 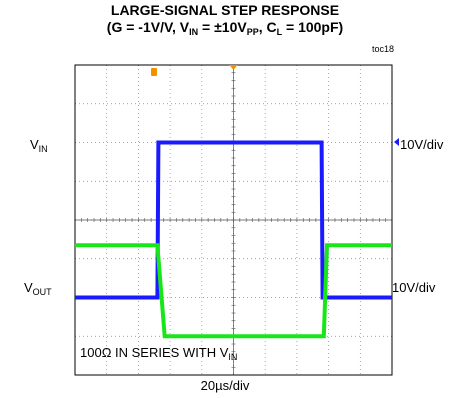 I want to click on annotation: 100Ω IN SERIES WITH VIN, so click(x=159, y=353).